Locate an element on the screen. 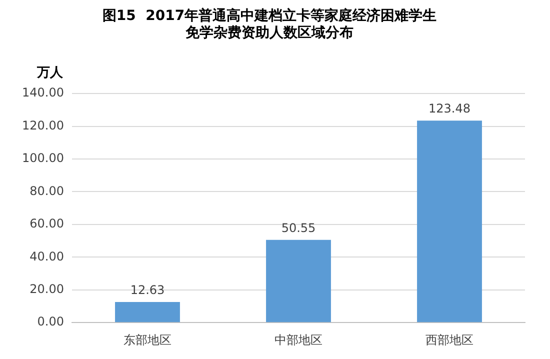 Image resolution: width=550 pixels, height=359 pixels. x-tick-label: 西部地区 is located at coordinates (450, 339).